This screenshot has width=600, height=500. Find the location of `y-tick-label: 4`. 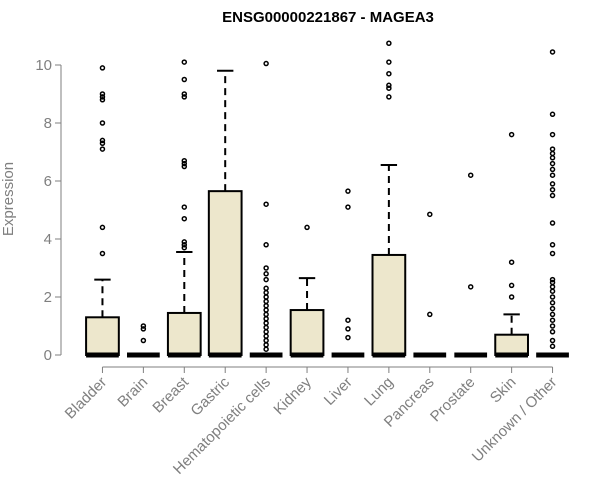

y-tick-label: 4 is located at coordinates (48, 239).